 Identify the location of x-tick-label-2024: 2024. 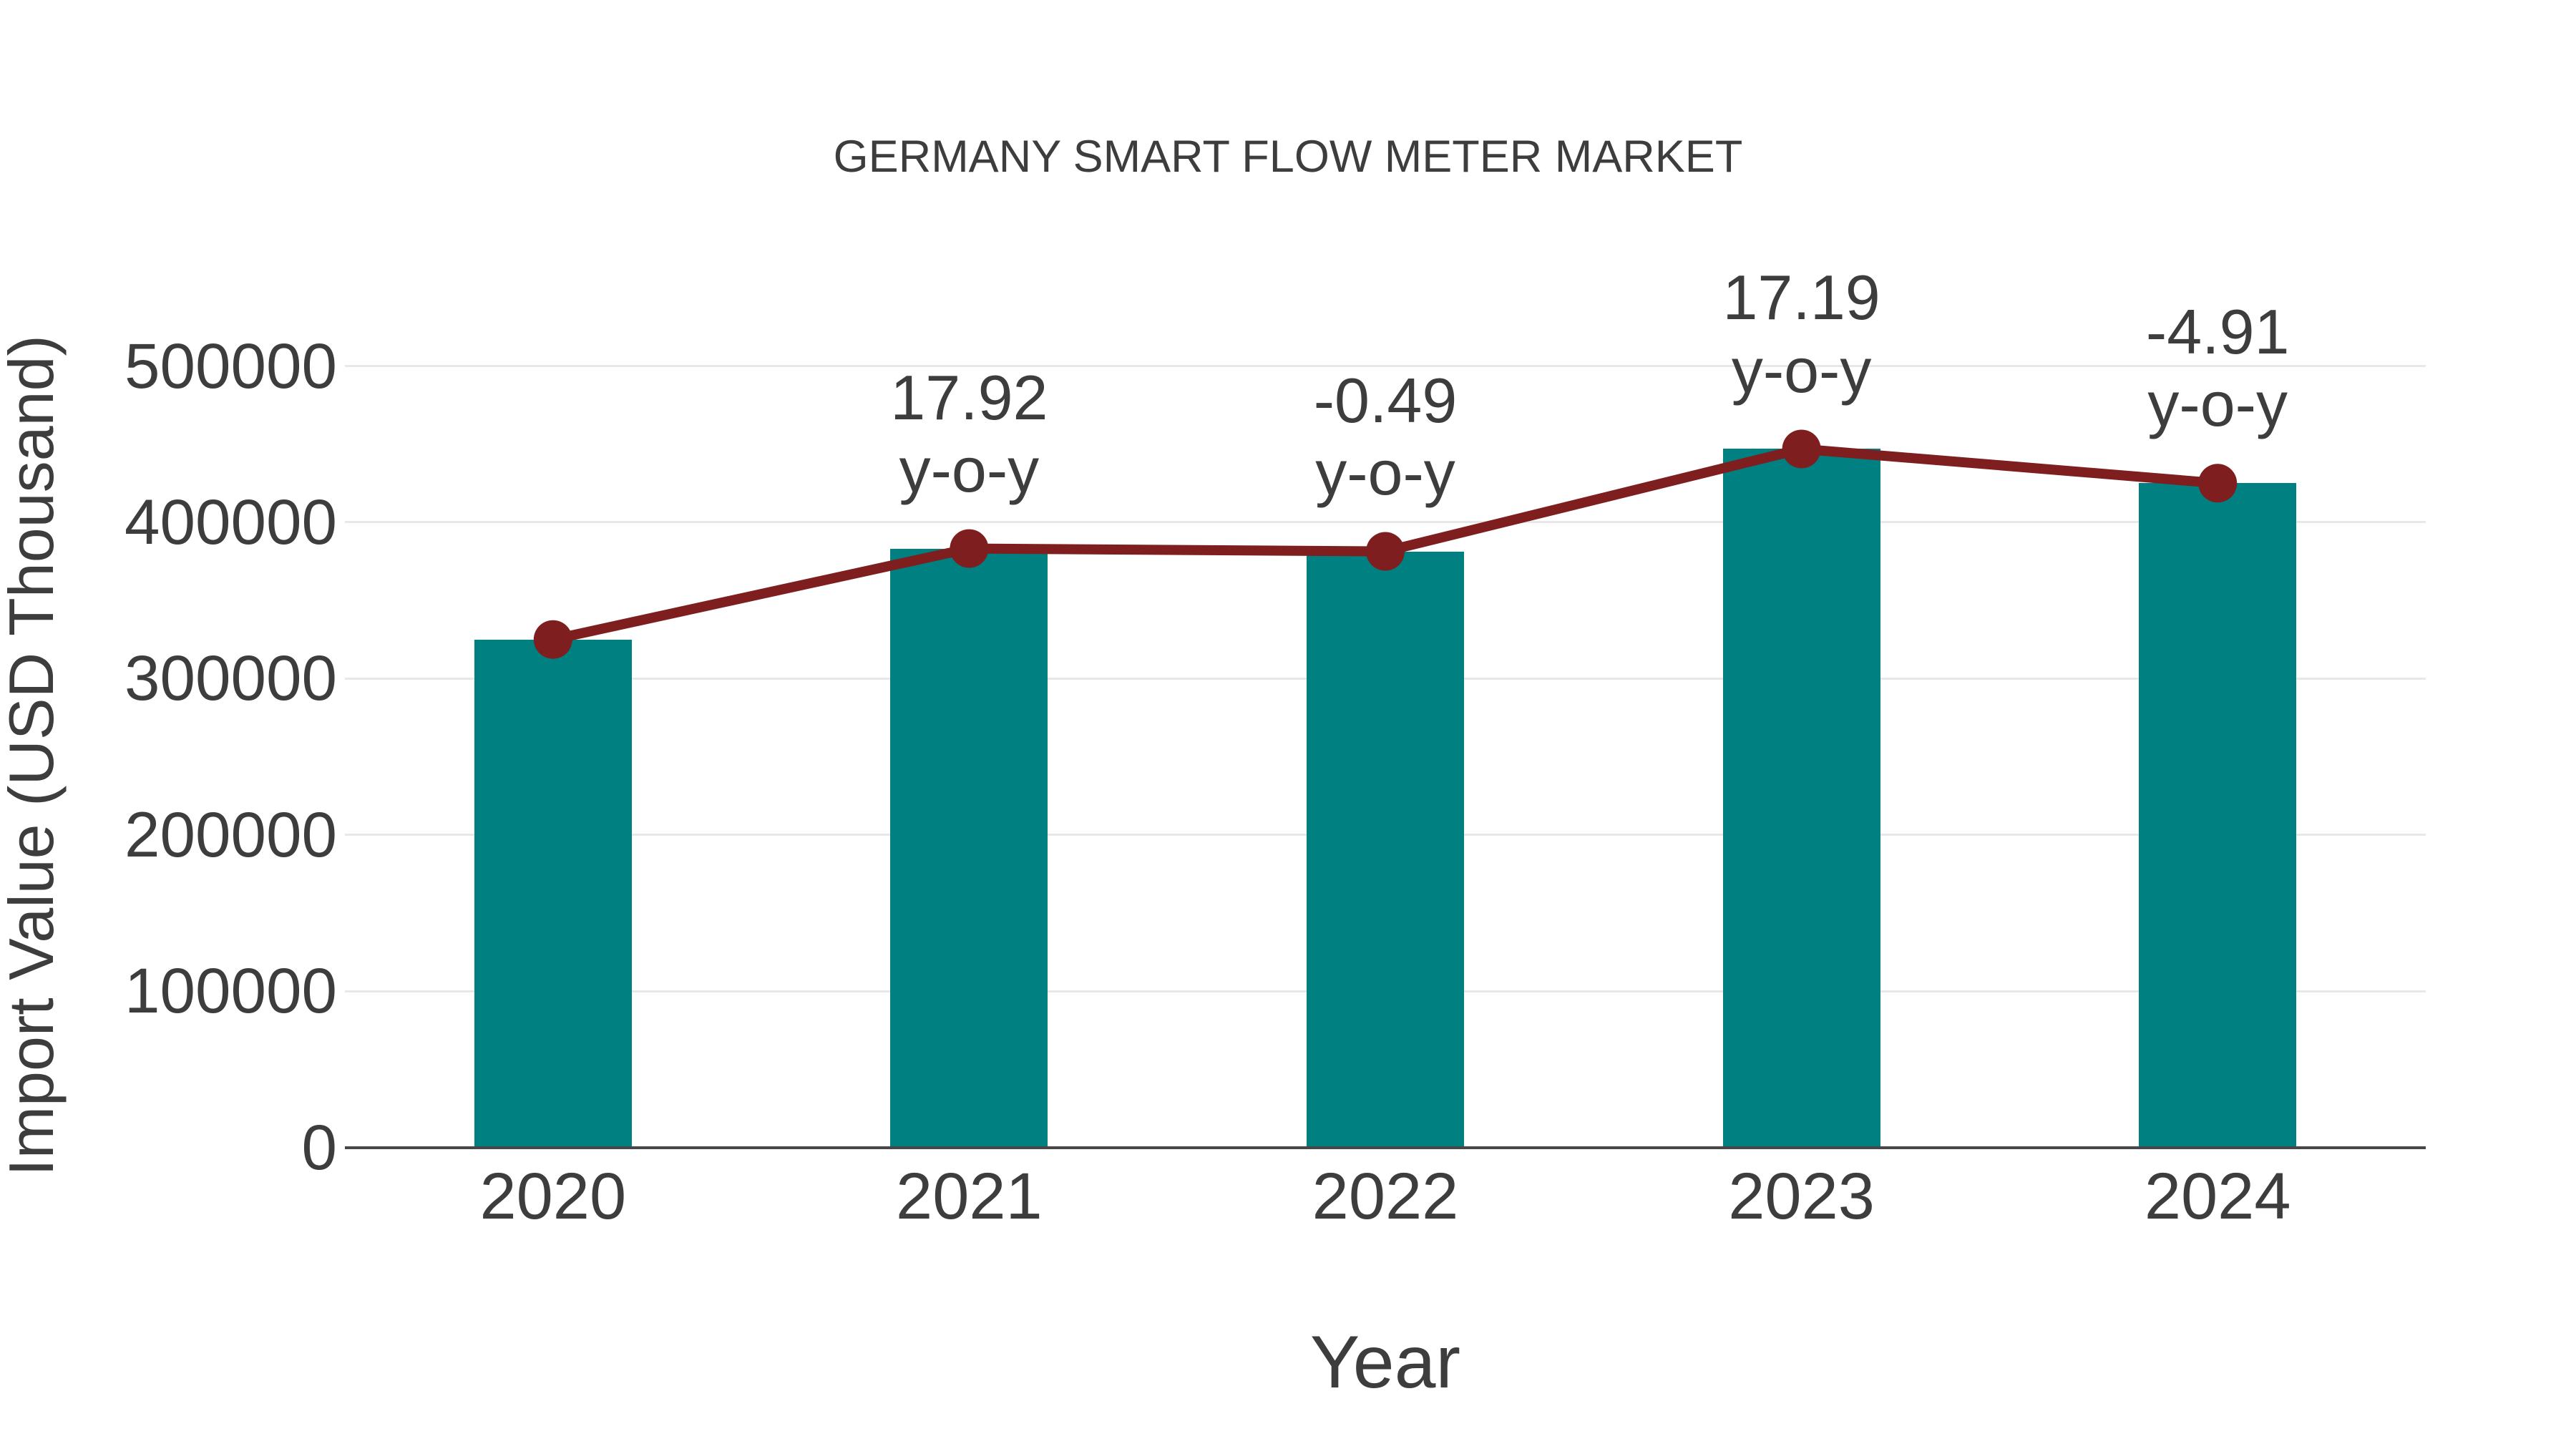
(2217, 1196).